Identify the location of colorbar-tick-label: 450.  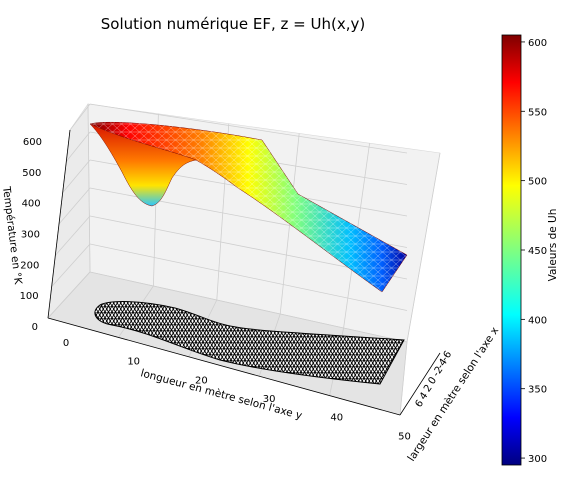
(537, 251).